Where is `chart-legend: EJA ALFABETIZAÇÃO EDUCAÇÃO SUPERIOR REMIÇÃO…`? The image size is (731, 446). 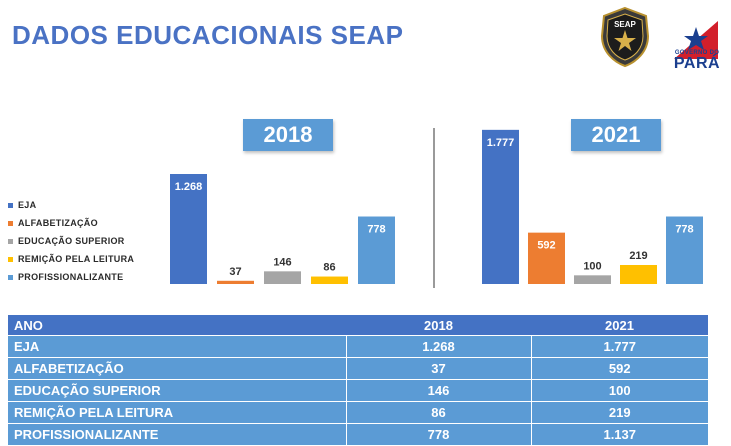 chart-legend: EJA ALFABETIZAÇÃO EDUCAÇÃO SUPERIOR REMIÇÃO… is located at coordinates (88, 241).